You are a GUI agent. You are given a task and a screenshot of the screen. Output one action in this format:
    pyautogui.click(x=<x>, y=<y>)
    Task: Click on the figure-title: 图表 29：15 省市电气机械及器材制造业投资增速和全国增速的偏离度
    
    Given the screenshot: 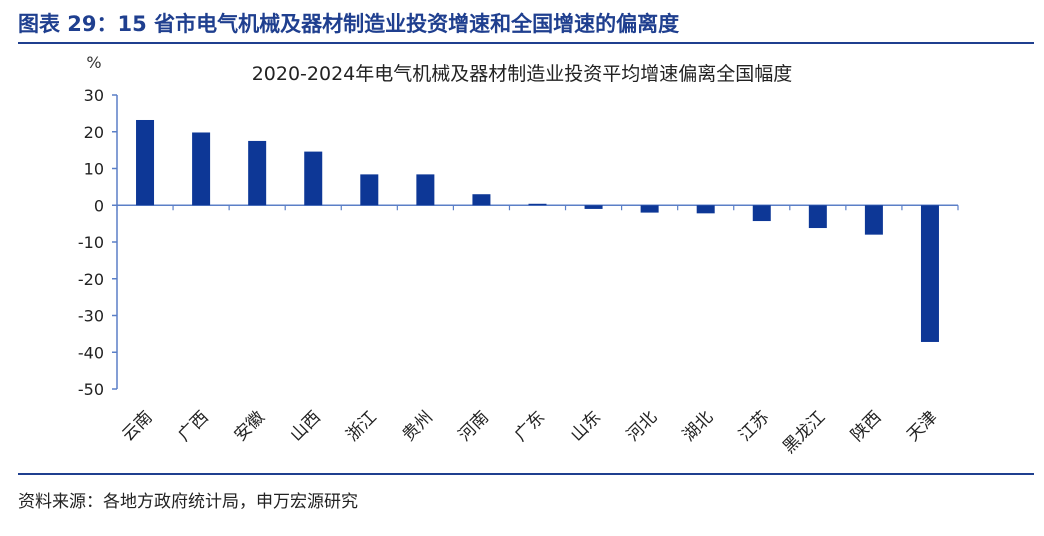 What is the action you would take?
    pyautogui.click(x=349, y=24)
    